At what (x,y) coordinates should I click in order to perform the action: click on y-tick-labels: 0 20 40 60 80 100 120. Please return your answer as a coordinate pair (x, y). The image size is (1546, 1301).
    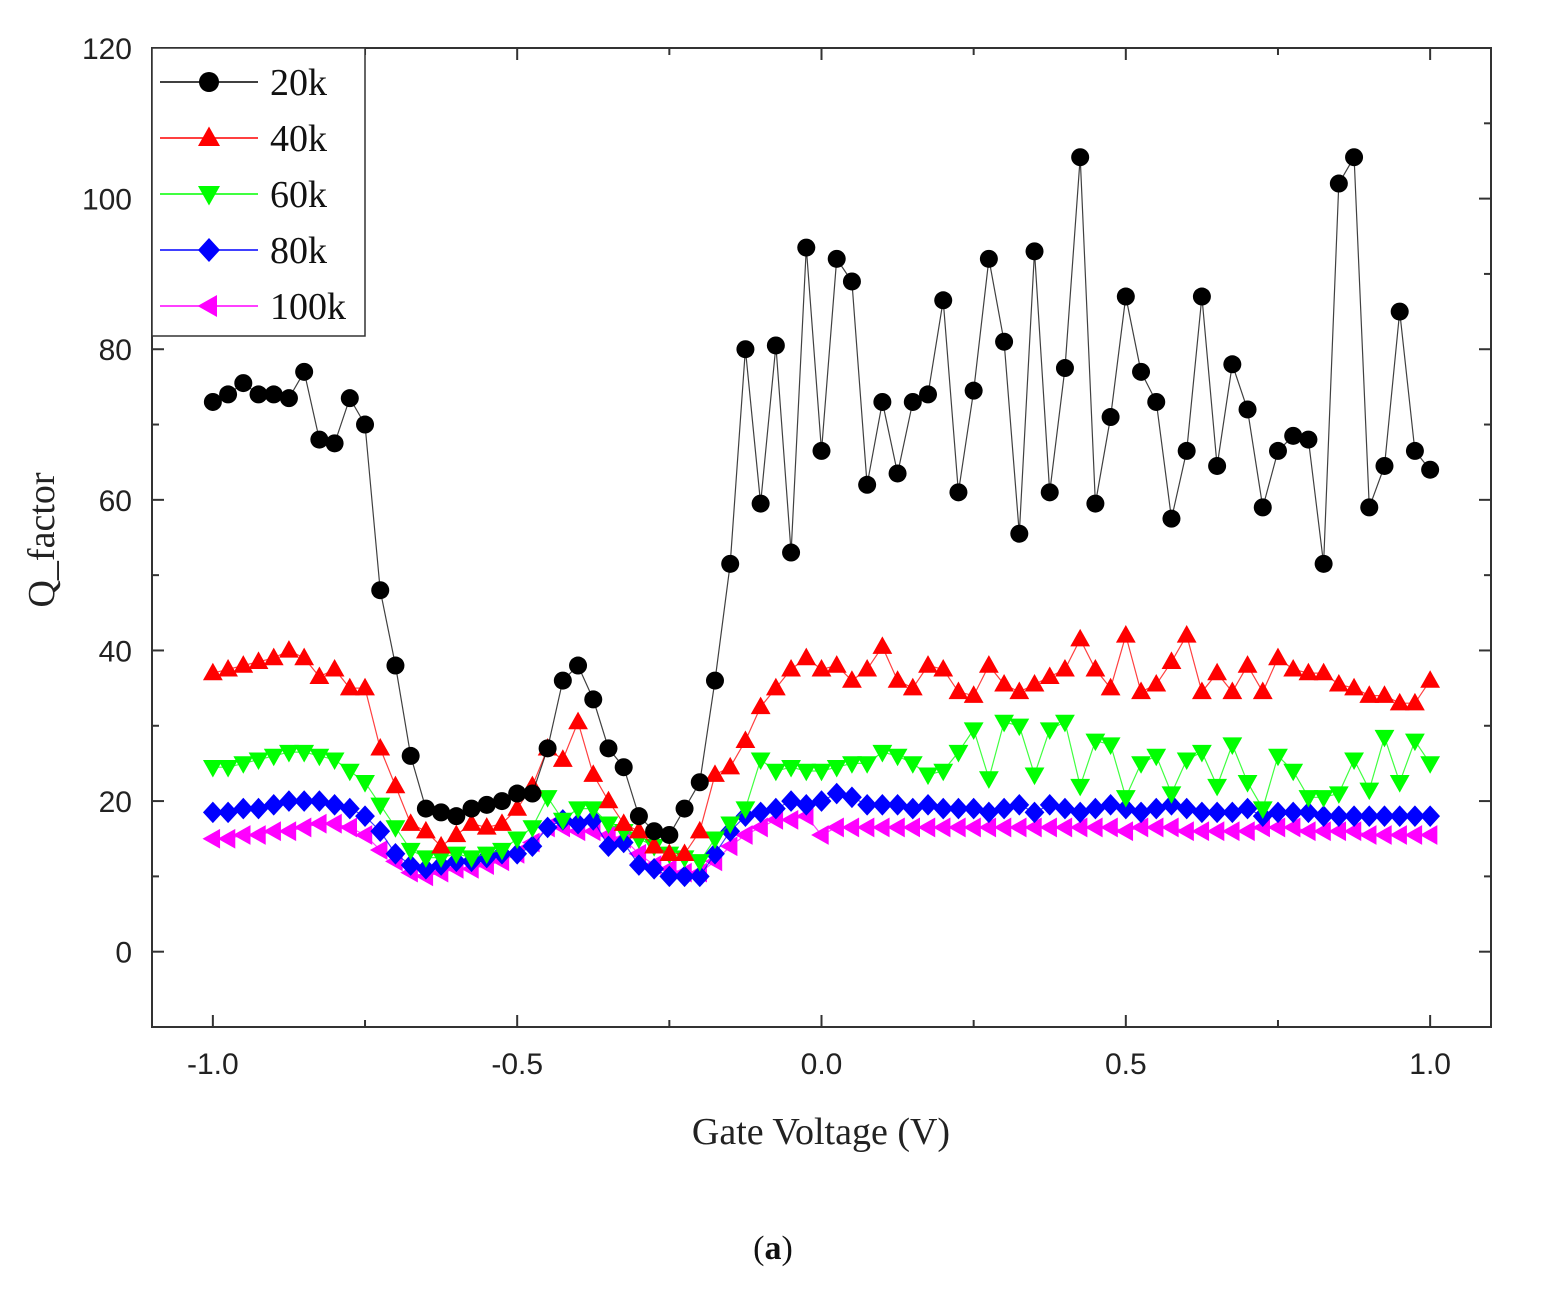
    Looking at the image, I should click on (107, 501).